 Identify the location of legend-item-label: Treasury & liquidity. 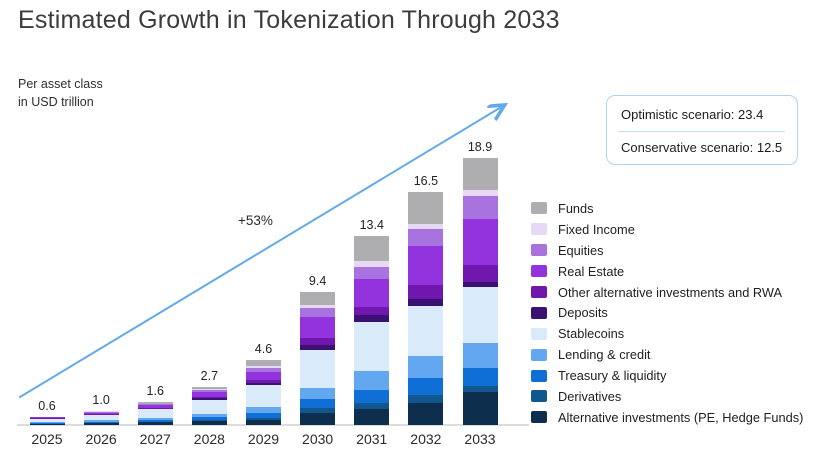
(612, 376).